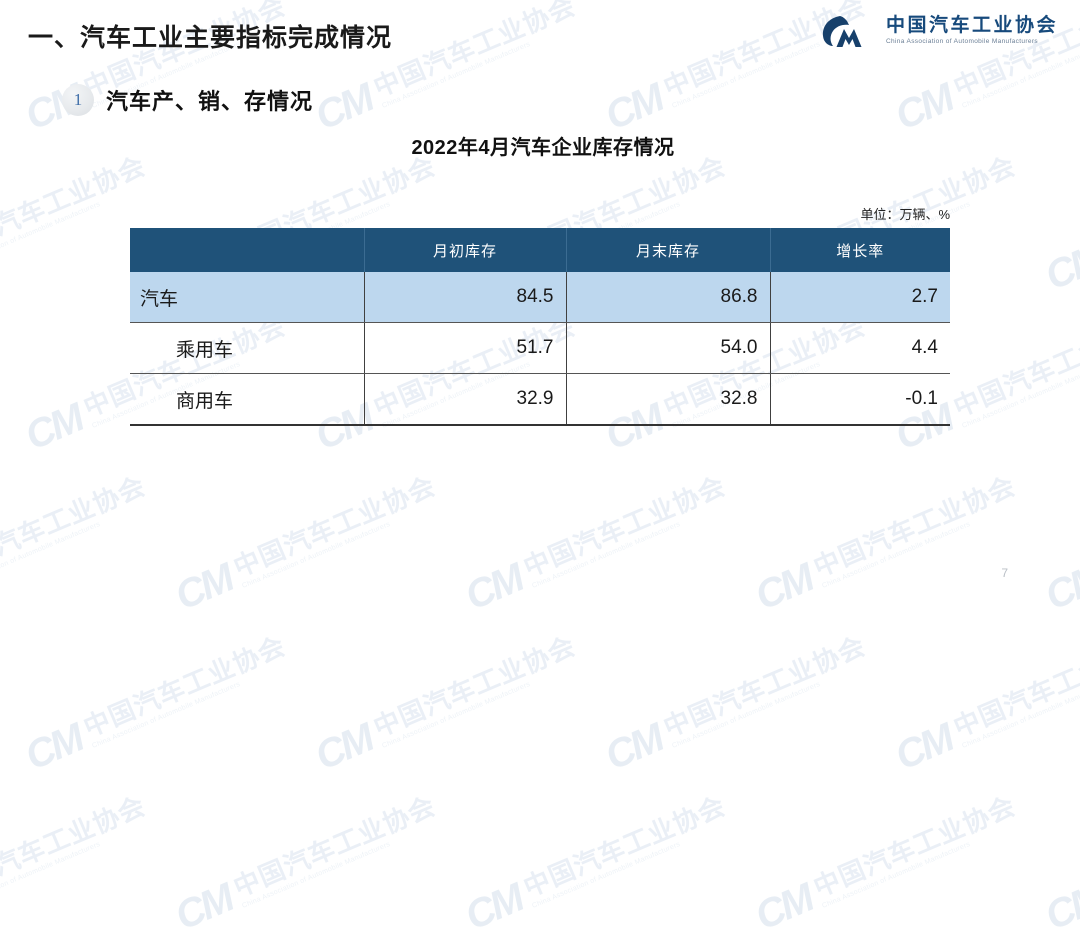  What do you see at coordinates (842, 31) in the screenshot?
I see `cm-logo-icon` at bounding box center [842, 31].